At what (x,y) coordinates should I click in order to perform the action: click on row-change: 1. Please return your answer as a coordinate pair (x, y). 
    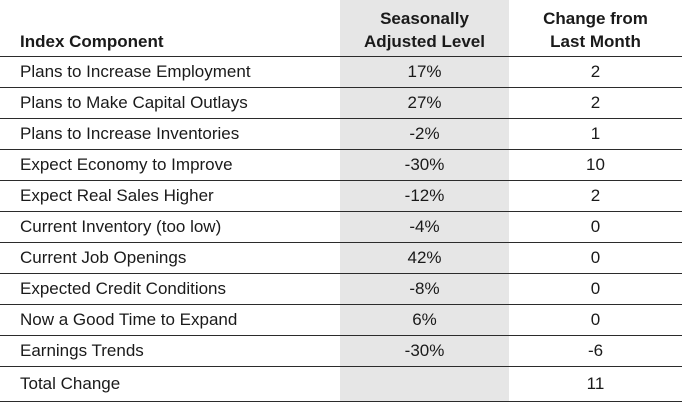
    Looking at the image, I should click on (595, 133).